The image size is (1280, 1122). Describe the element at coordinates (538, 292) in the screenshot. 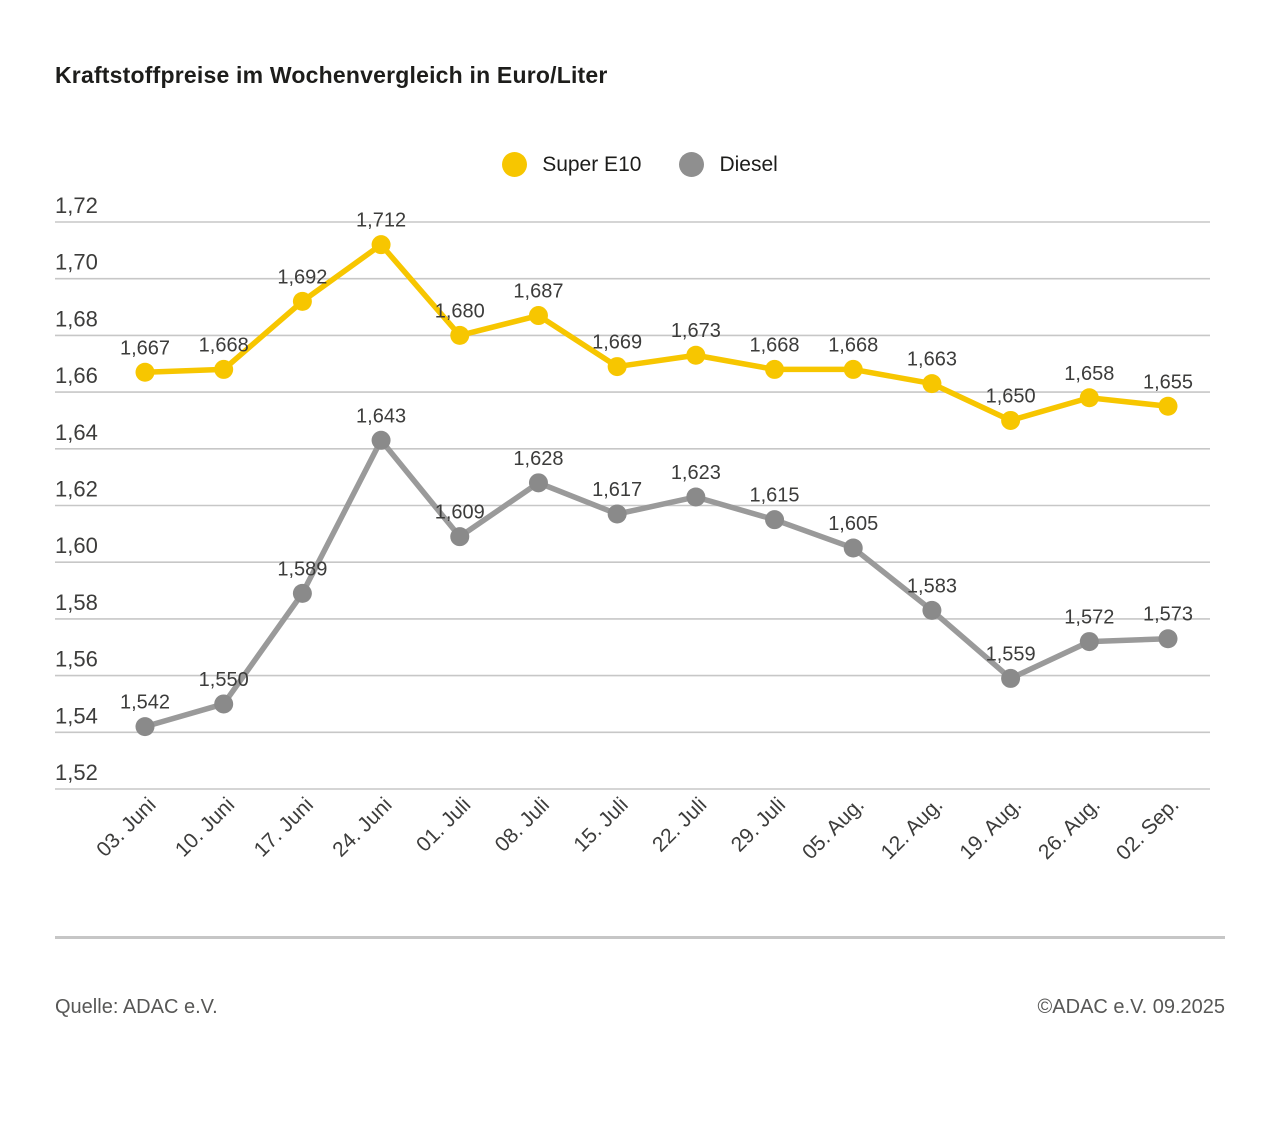

I see `data-point-label: 1,687` at that location.